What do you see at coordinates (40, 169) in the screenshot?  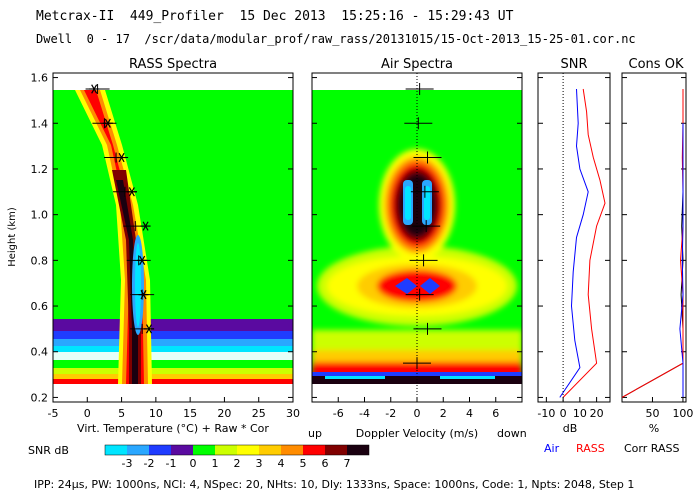 I see `y-tick-label: 1.2` at bounding box center [40, 169].